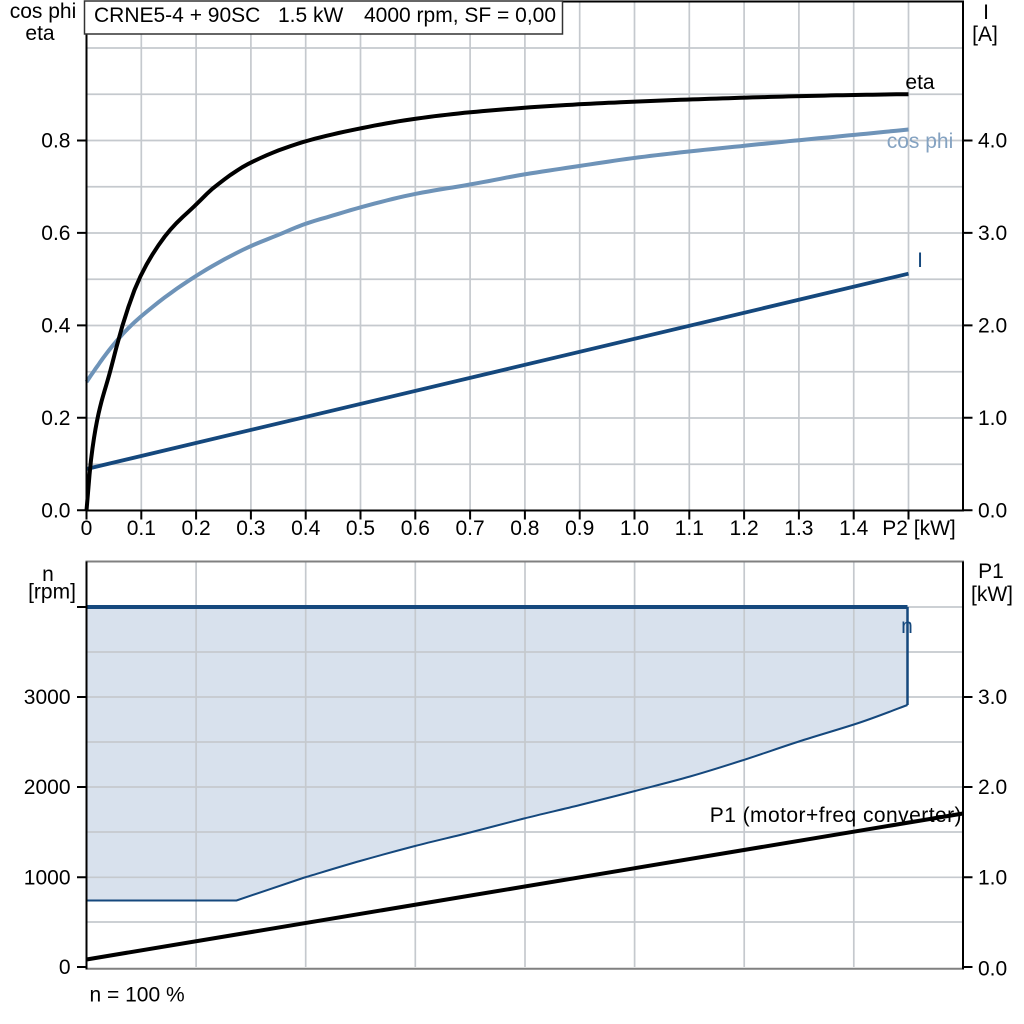 The width and height of the screenshot is (1024, 1024). Describe the element at coordinates (743, 528) in the screenshot. I see `svg-text: 1.2` at that location.